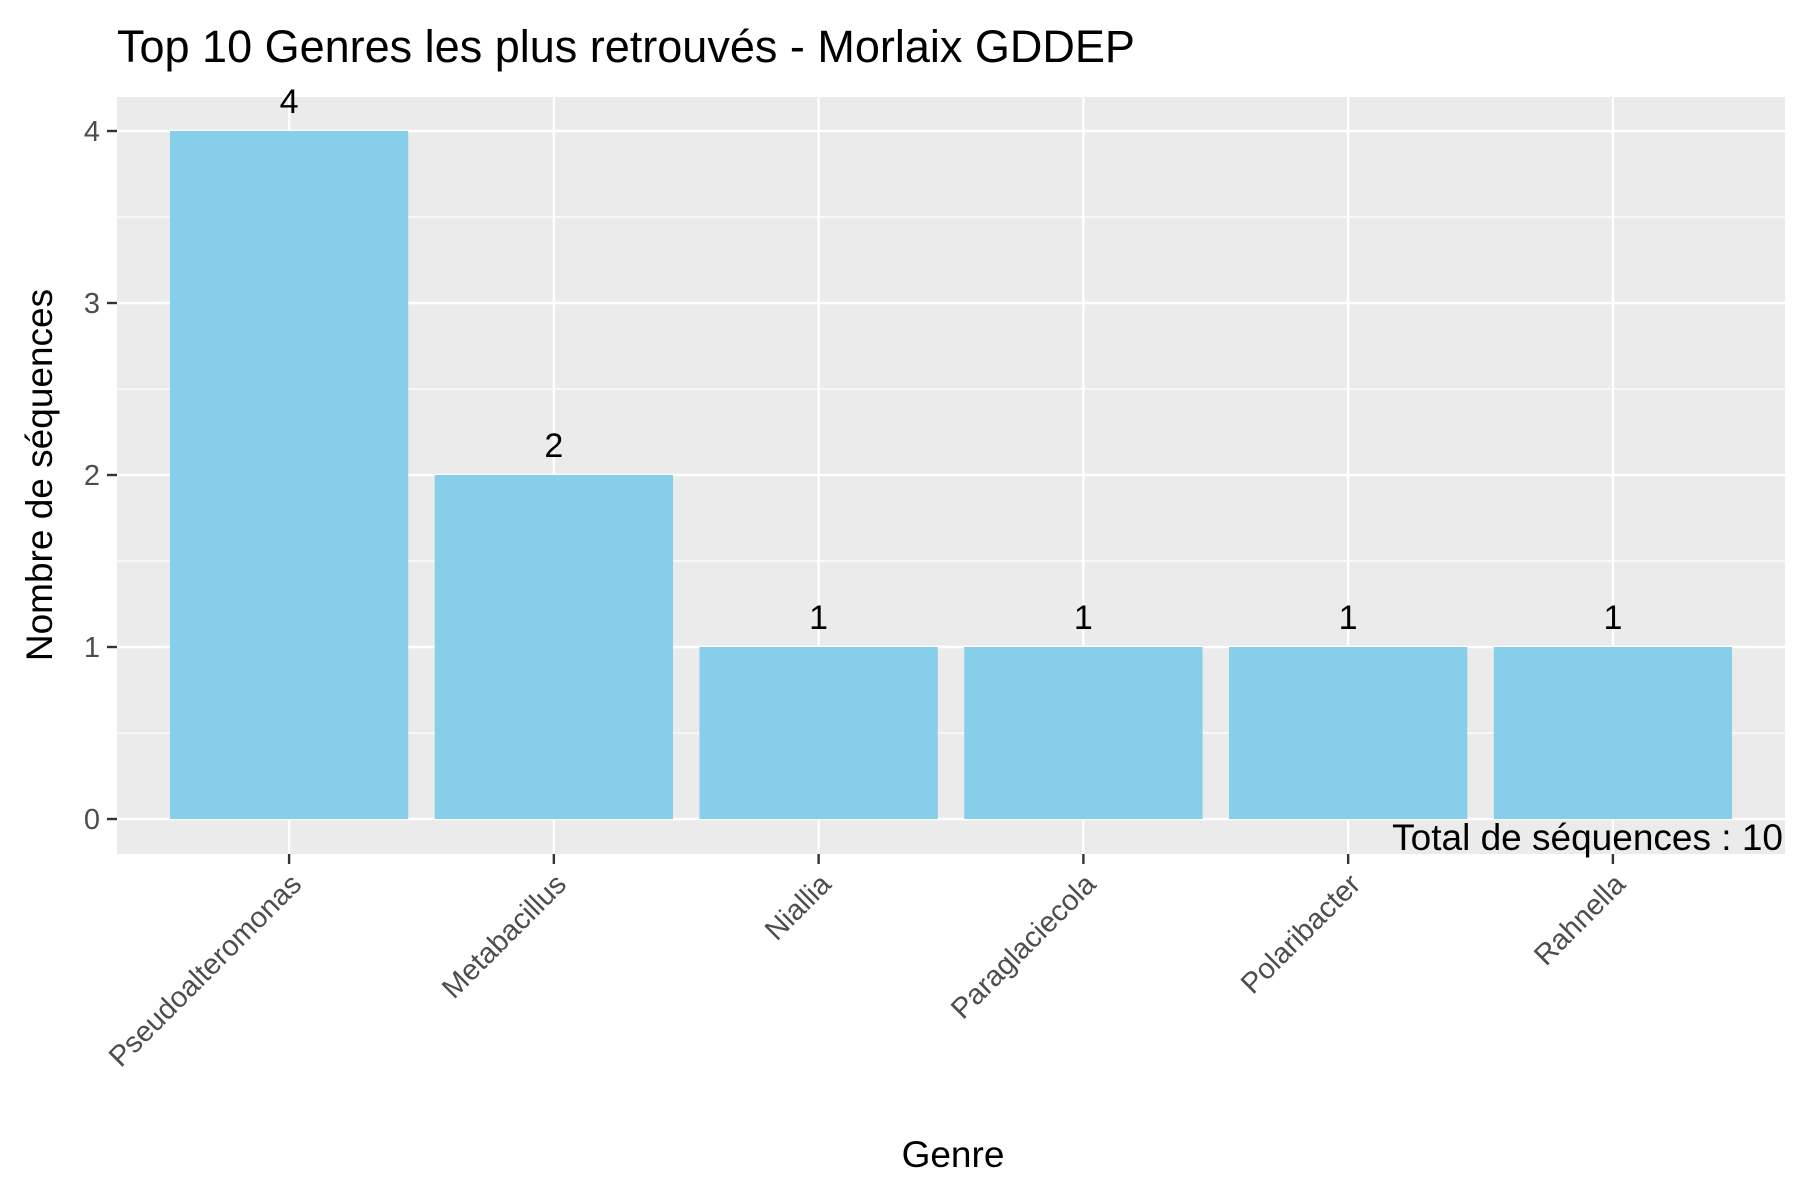 Image resolution: width=1800 pixels, height=1200 pixels. I want to click on x-tick-label: Metabacillus, so click(504, 936).